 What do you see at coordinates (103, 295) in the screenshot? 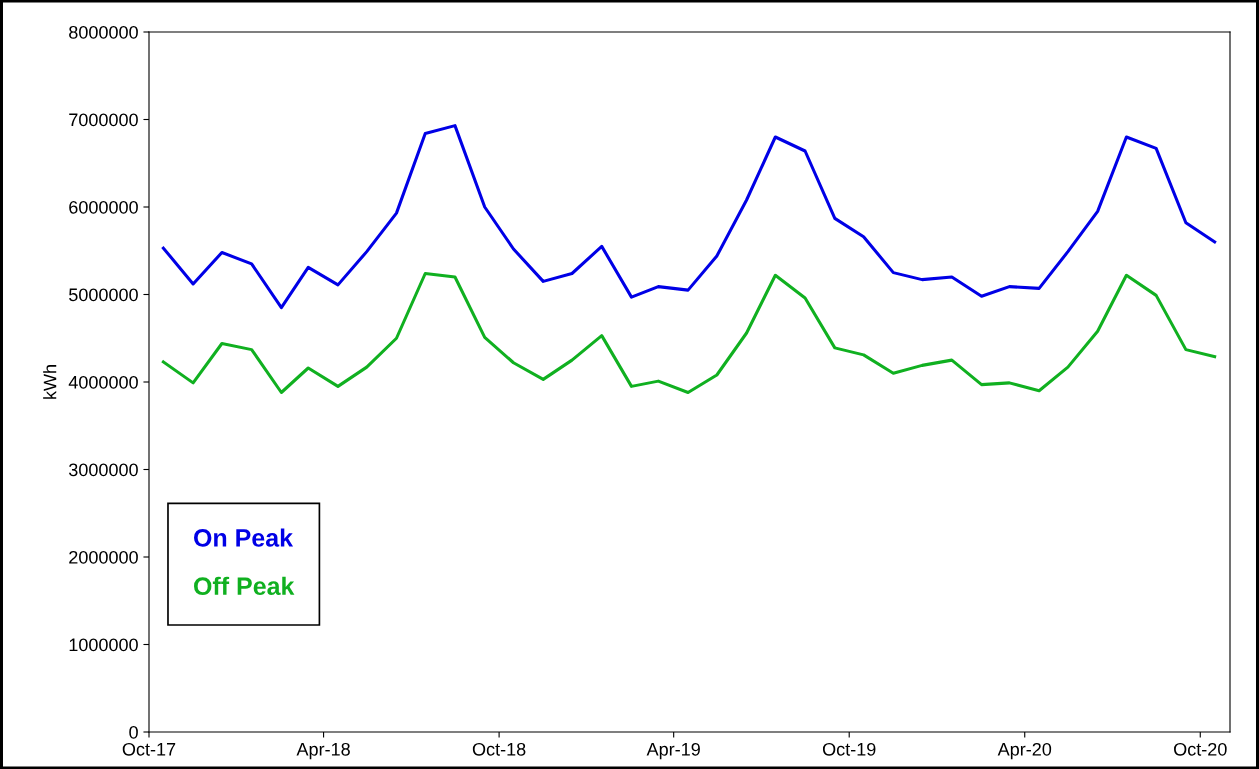
I see `y-tick-label: 5000000` at bounding box center [103, 295].